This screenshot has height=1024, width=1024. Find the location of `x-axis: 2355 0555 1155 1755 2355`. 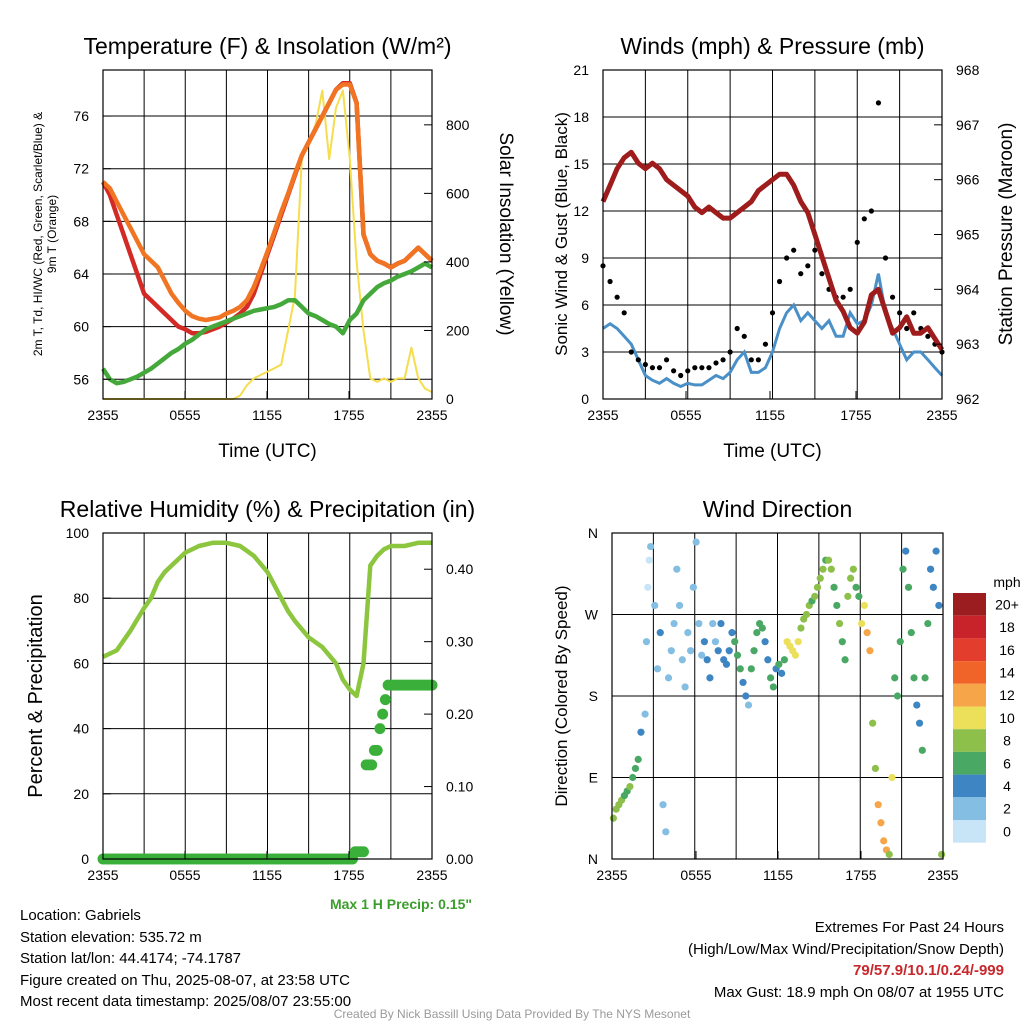

x-axis: 2355 0555 1155 1755 2355 is located at coordinates (777, 867).